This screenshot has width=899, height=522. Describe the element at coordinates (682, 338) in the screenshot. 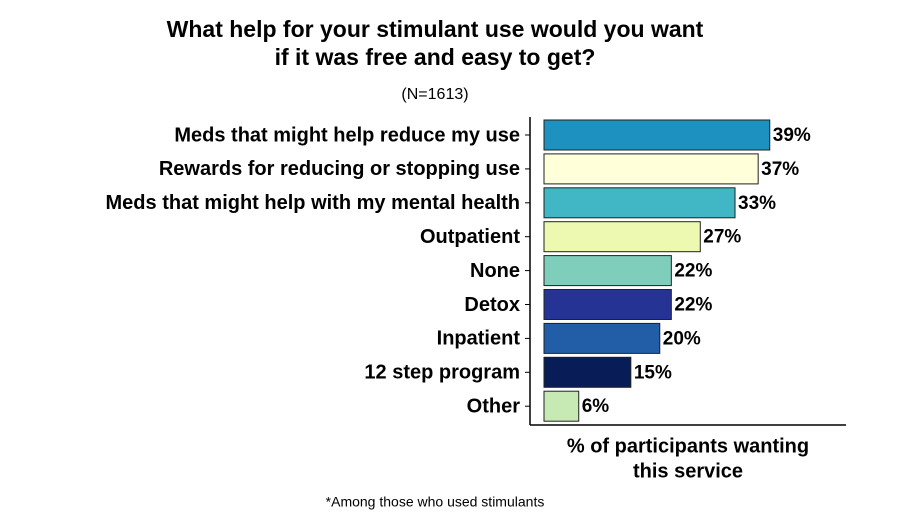

I see `value-label: 20%` at that location.